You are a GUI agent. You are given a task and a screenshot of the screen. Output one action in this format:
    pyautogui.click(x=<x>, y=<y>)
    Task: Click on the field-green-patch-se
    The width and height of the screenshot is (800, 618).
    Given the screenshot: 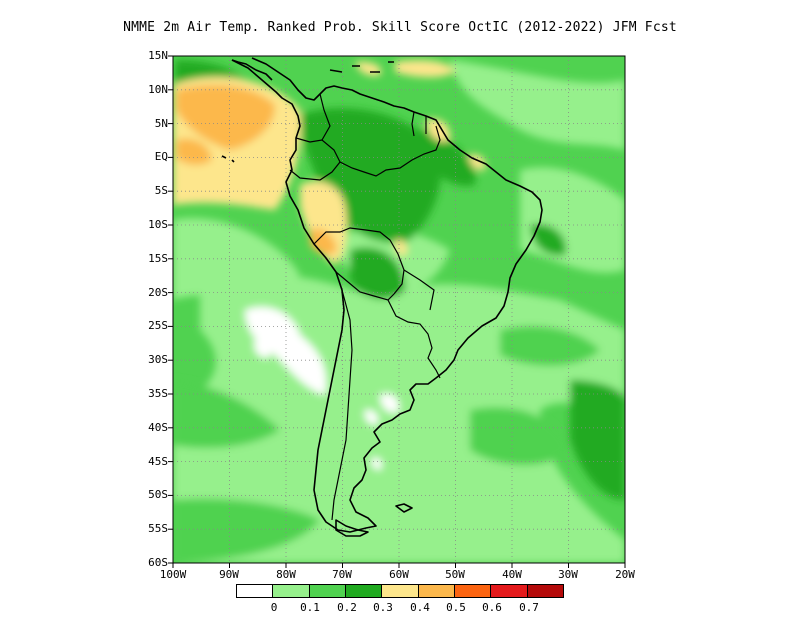 What is the action you would take?
    pyautogui.click(x=520, y=436)
    